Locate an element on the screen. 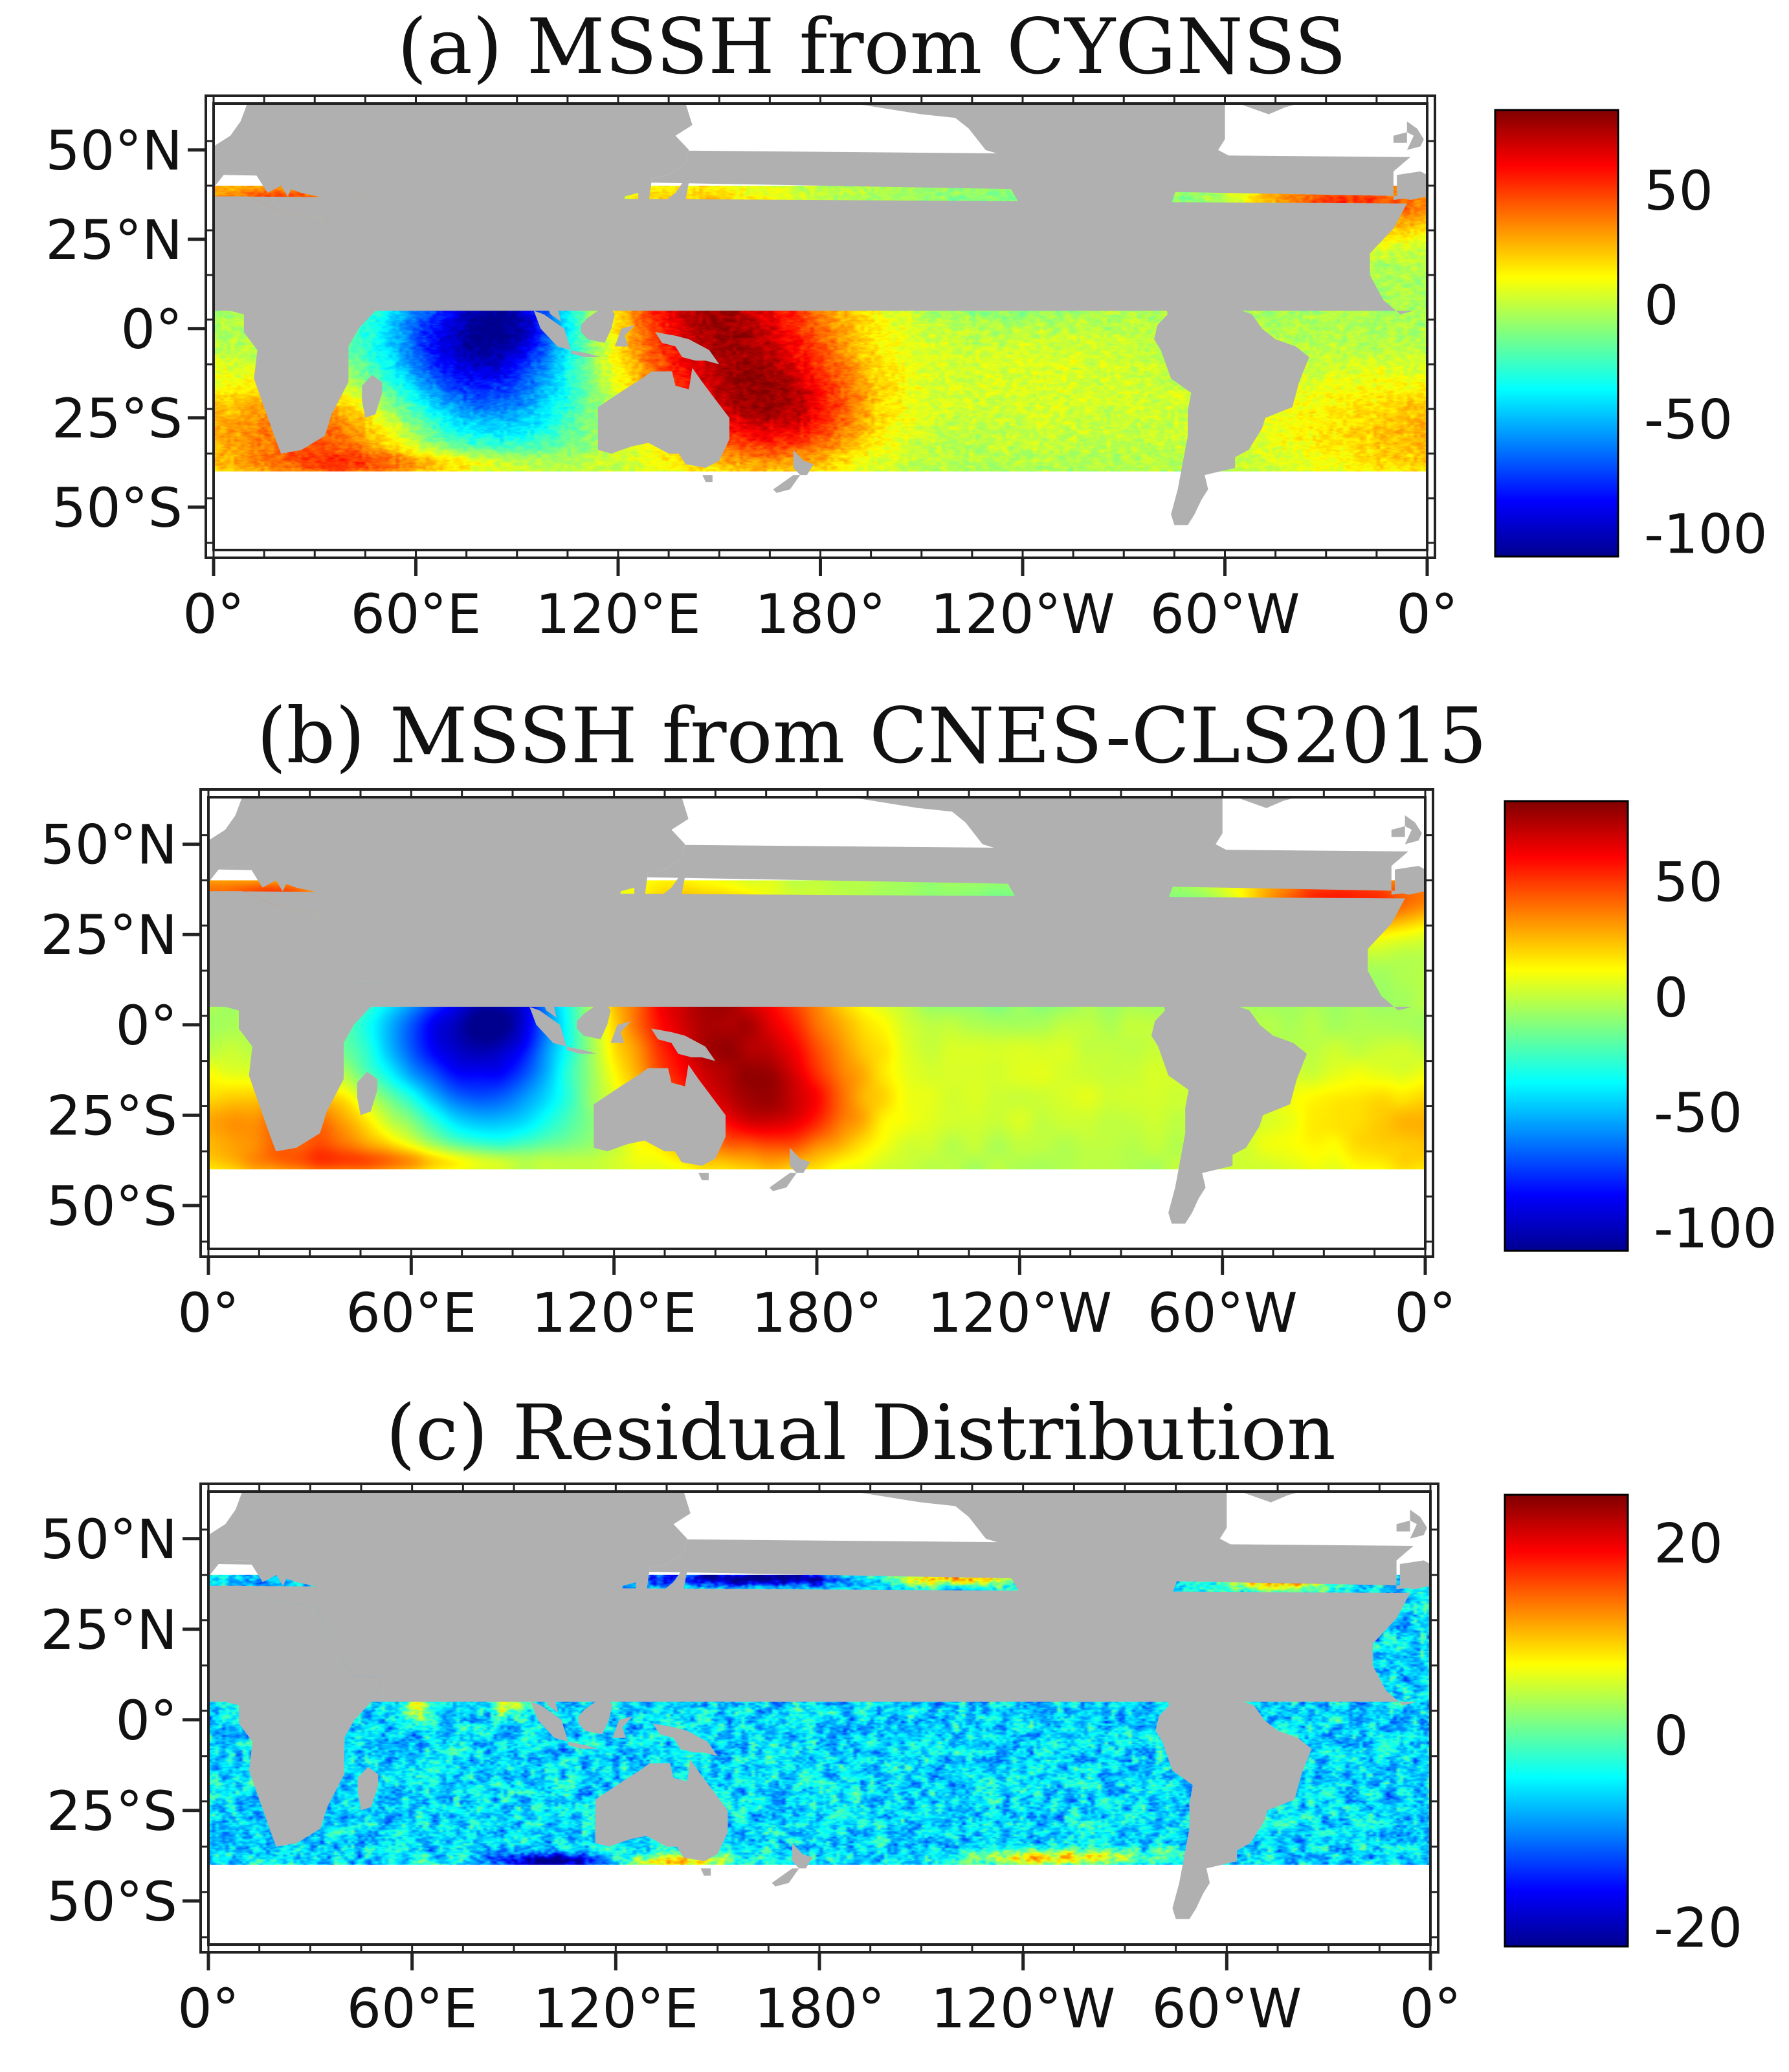  panel-a-title: (a) MSSH from CYGNSS is located at coordinates (872, 46).